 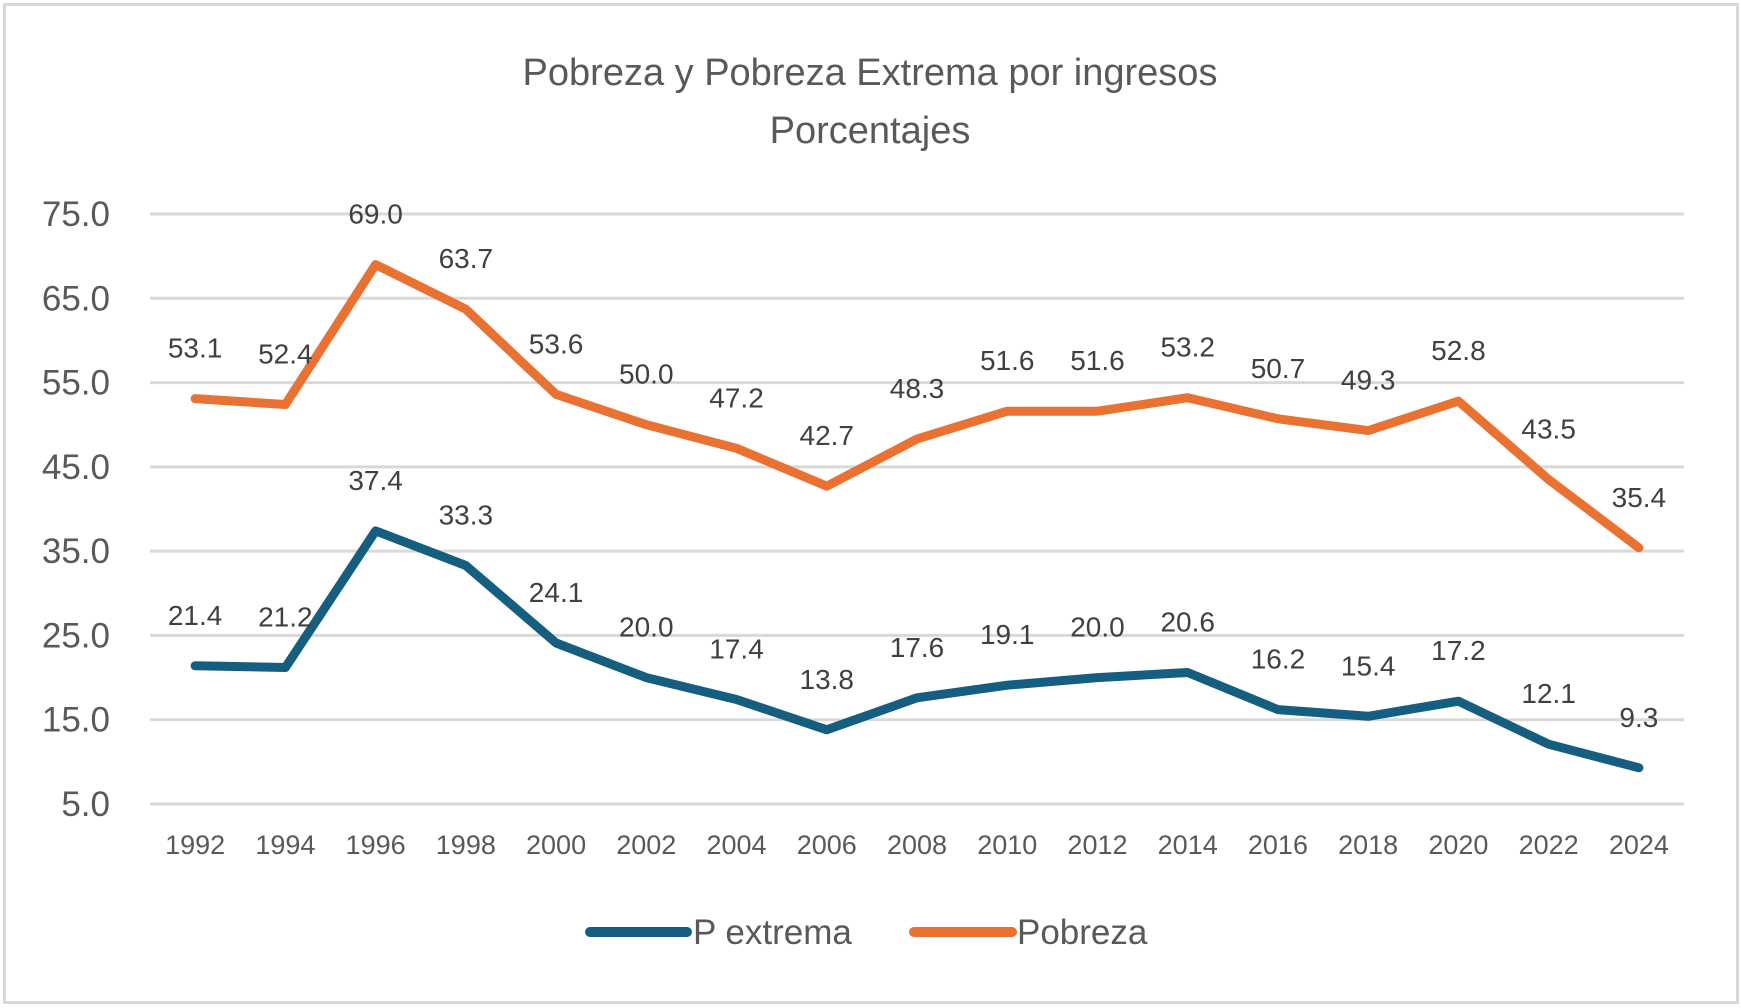 I want to click on data-label: 15.4, so click(x=1368, y=665).